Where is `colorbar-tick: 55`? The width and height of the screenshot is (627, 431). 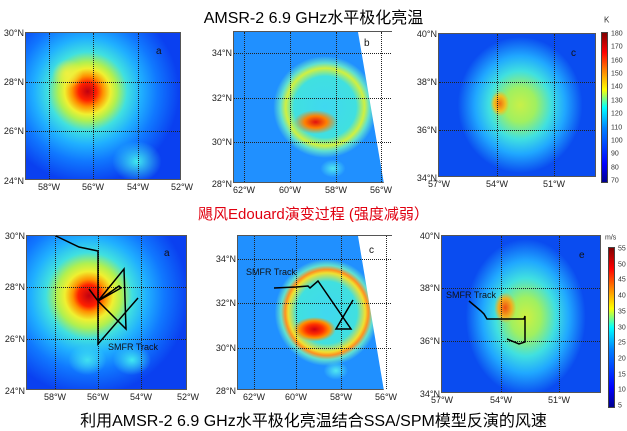 colorbar-tick: 55 is located at coordinates (622, 249).